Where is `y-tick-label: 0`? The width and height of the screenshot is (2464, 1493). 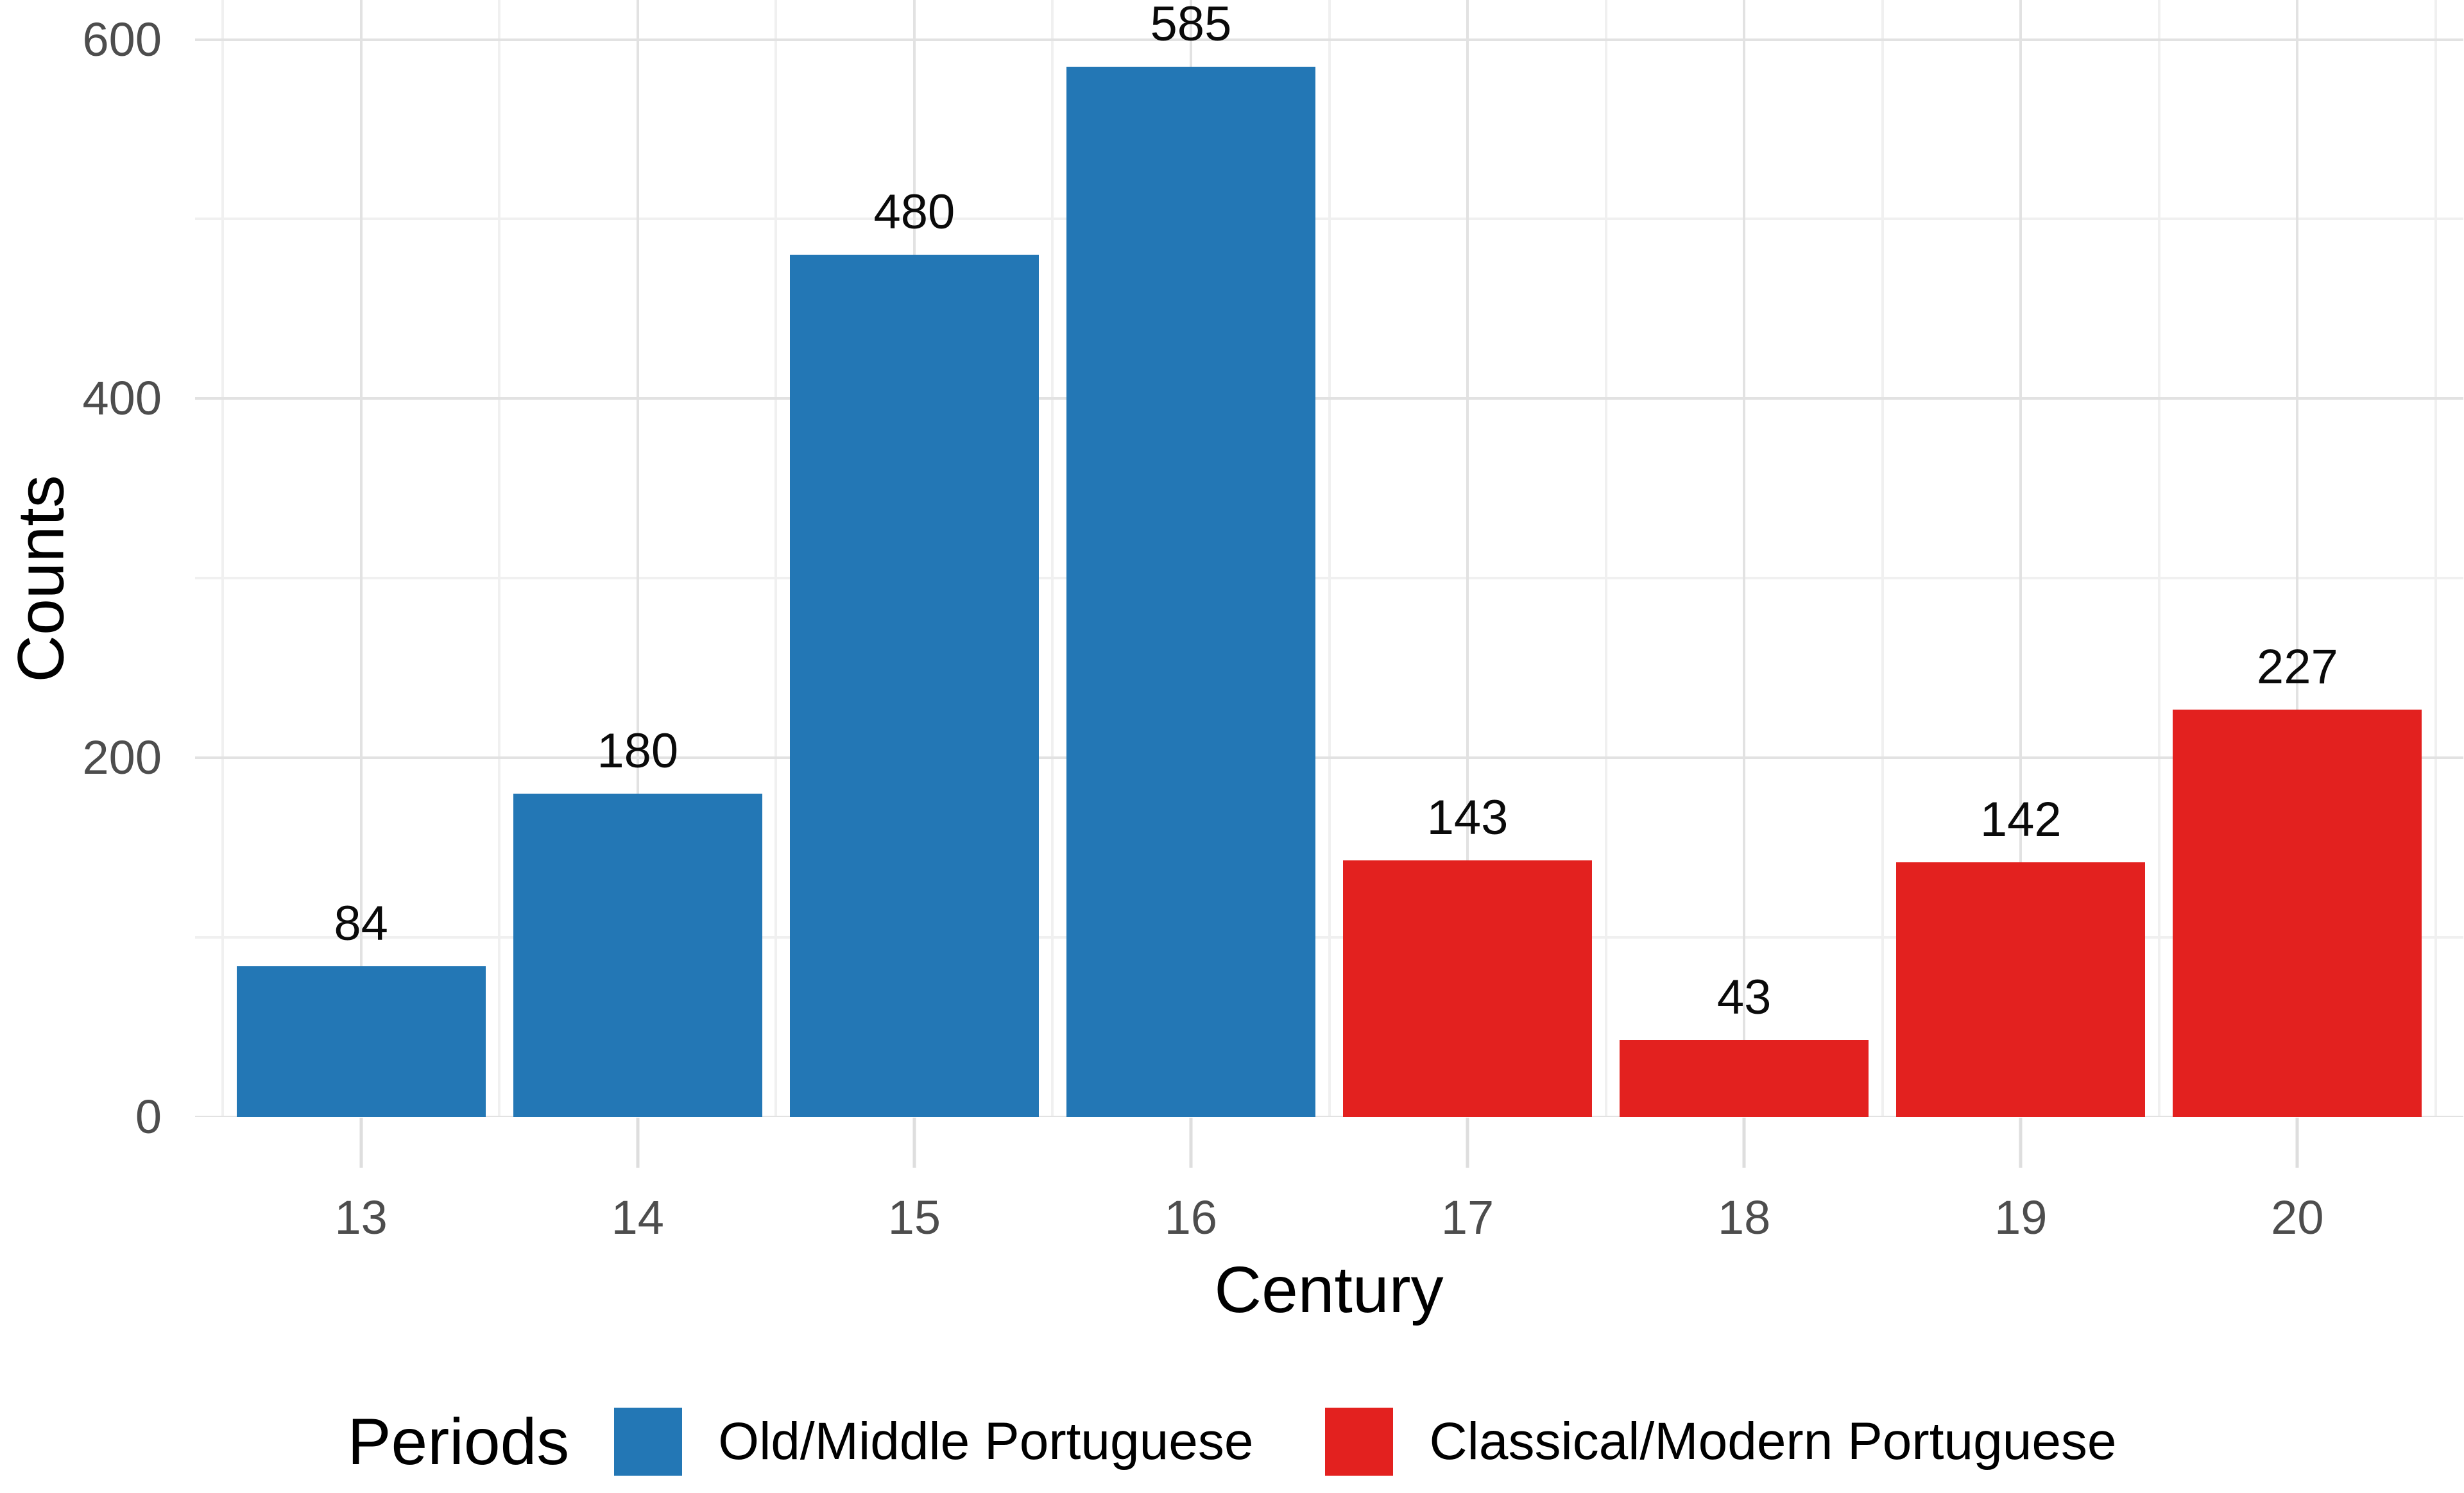 y-tick-label: 0 is located at coordinates (149, 1116).